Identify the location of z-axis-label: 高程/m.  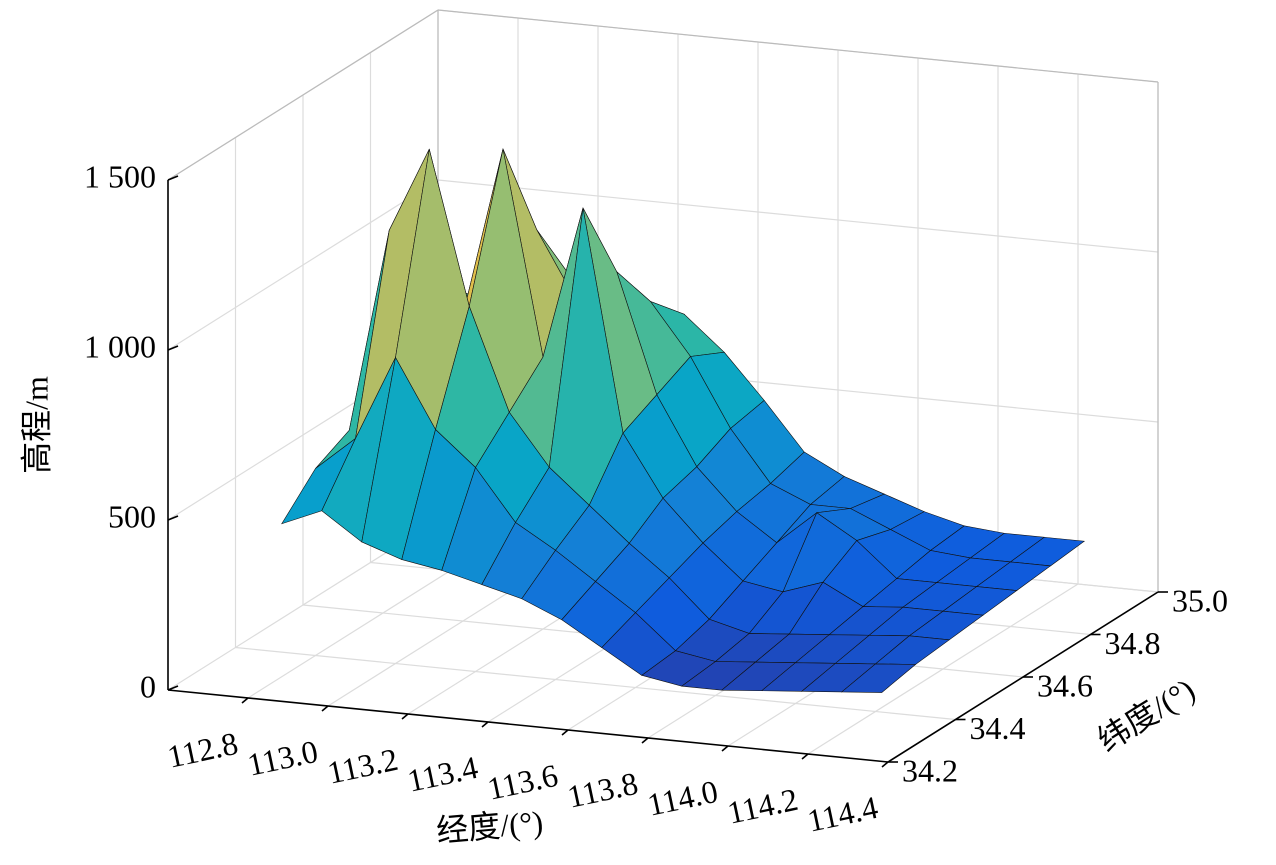
(36, 425).